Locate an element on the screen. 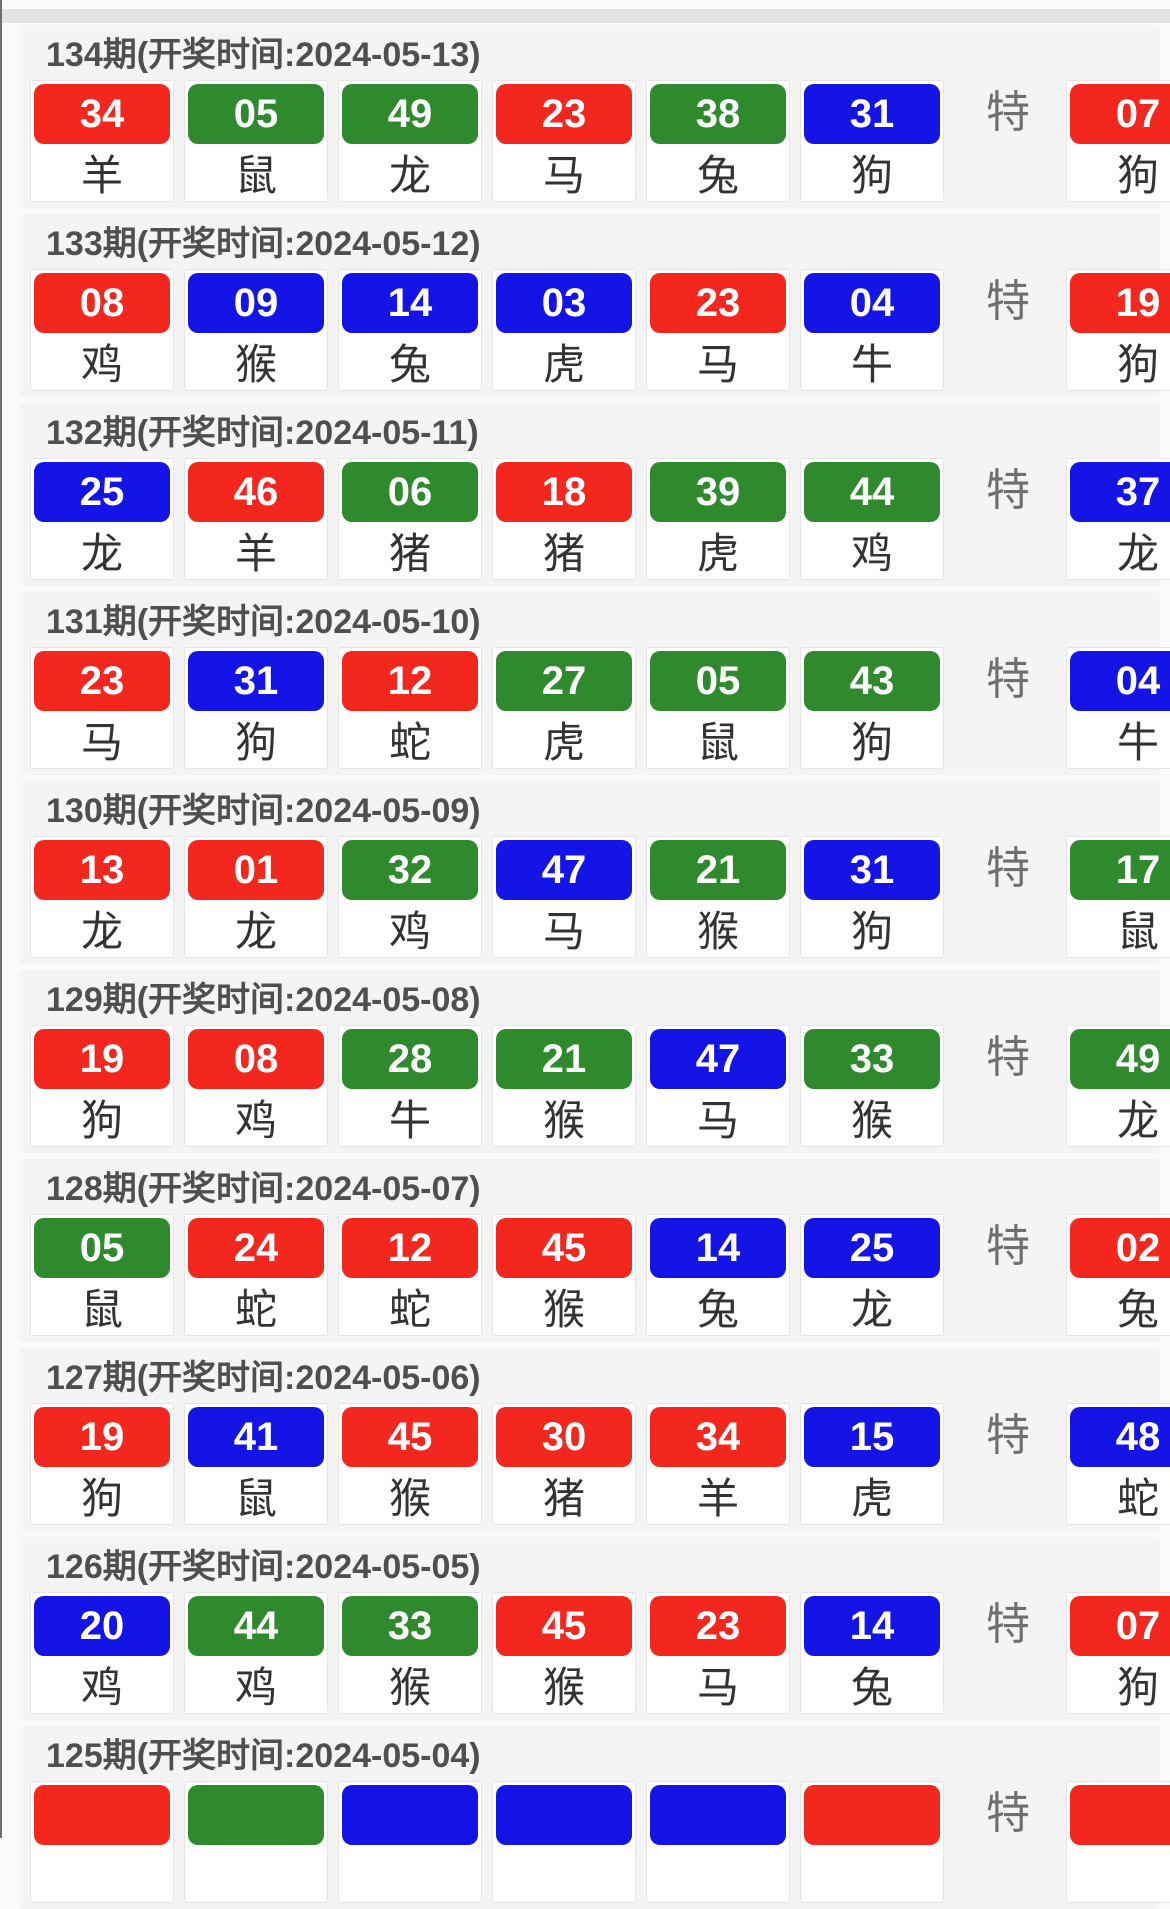  number-cell: 03 虎 is located at coordinates (564, 330).